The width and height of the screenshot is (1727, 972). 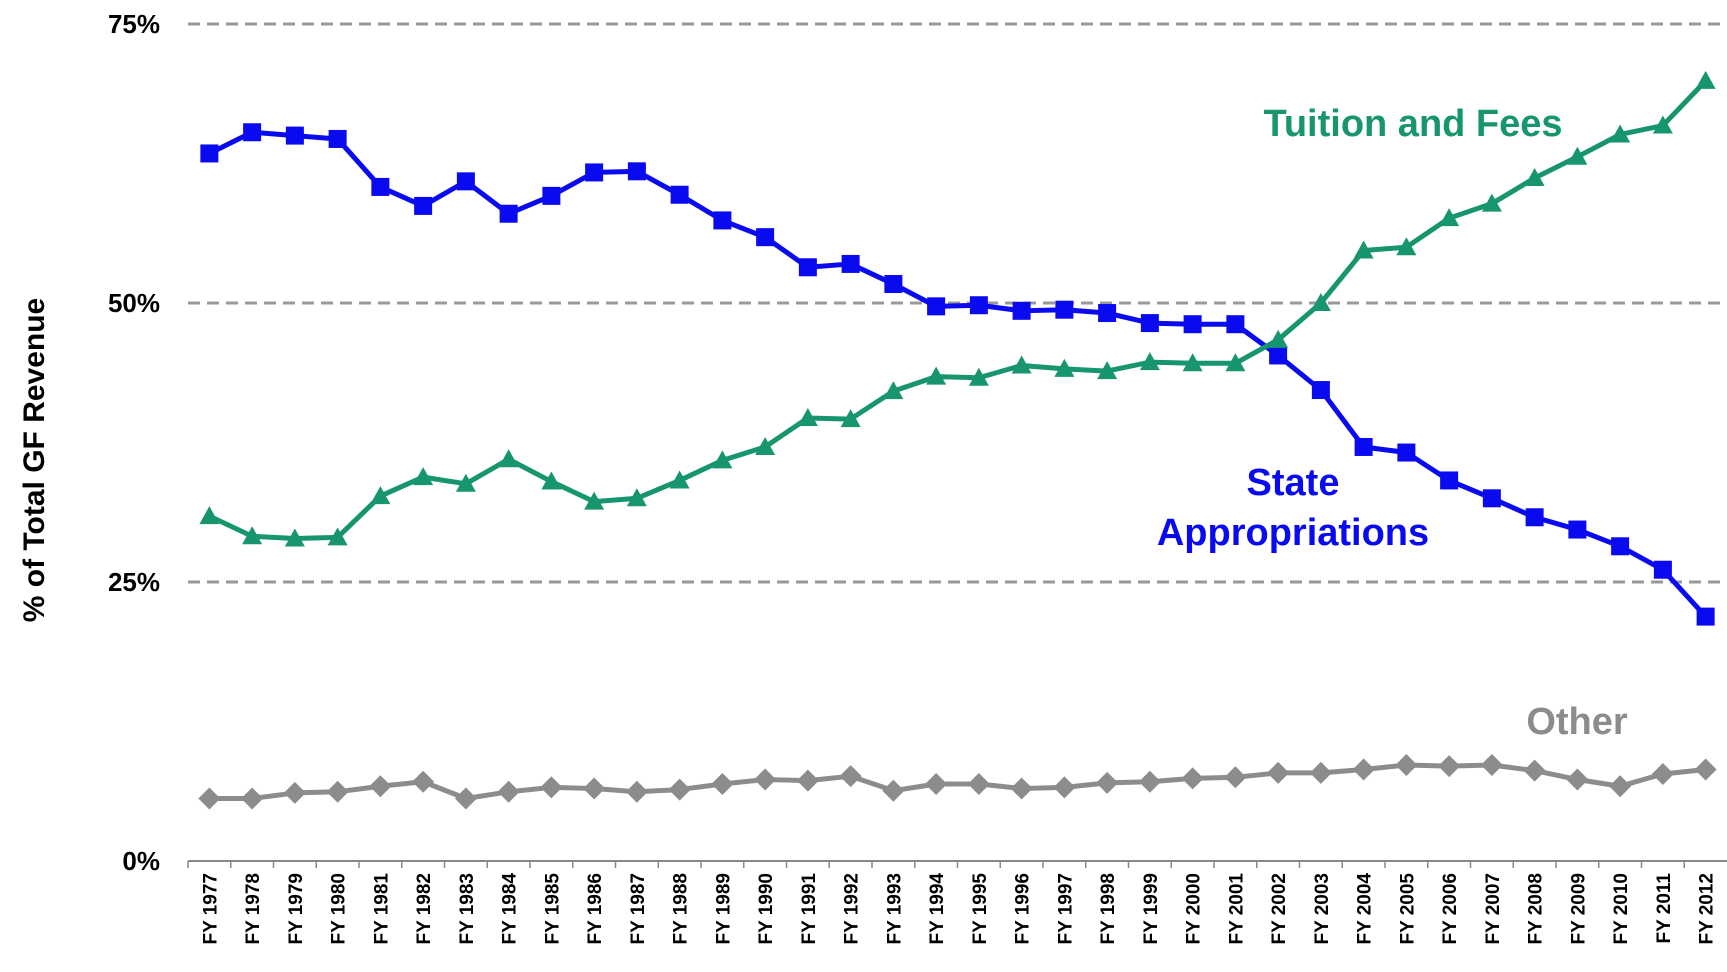 I want to click on x-tick-label: FY 1995, so click(x=980, y=909).